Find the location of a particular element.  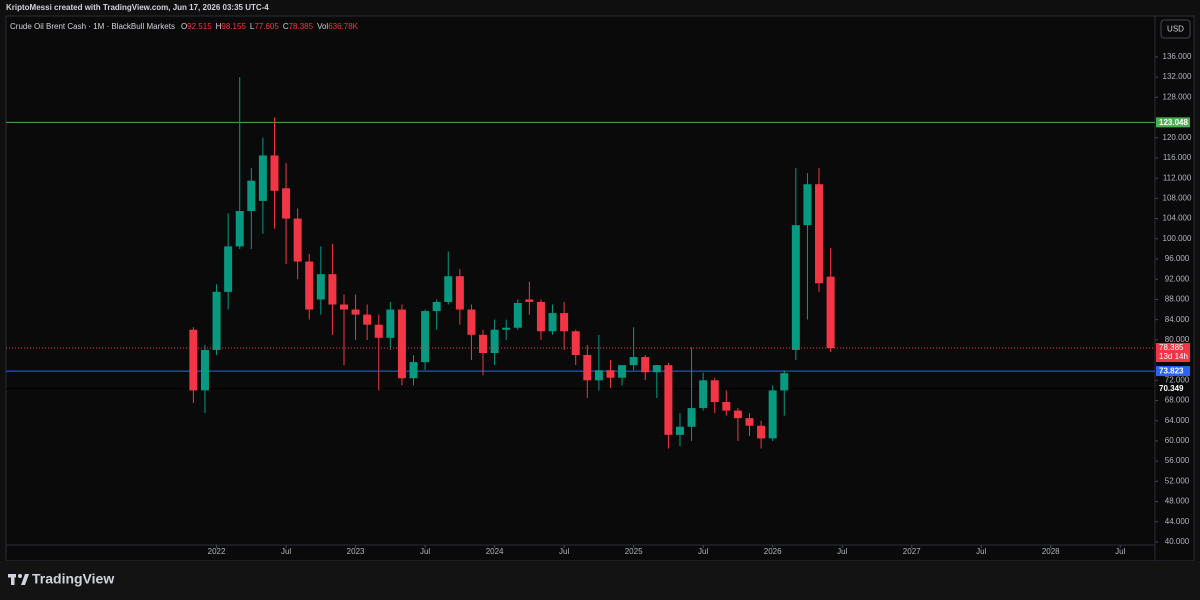

last-price-label: 78.385 is located at coordinates (1171, 347).